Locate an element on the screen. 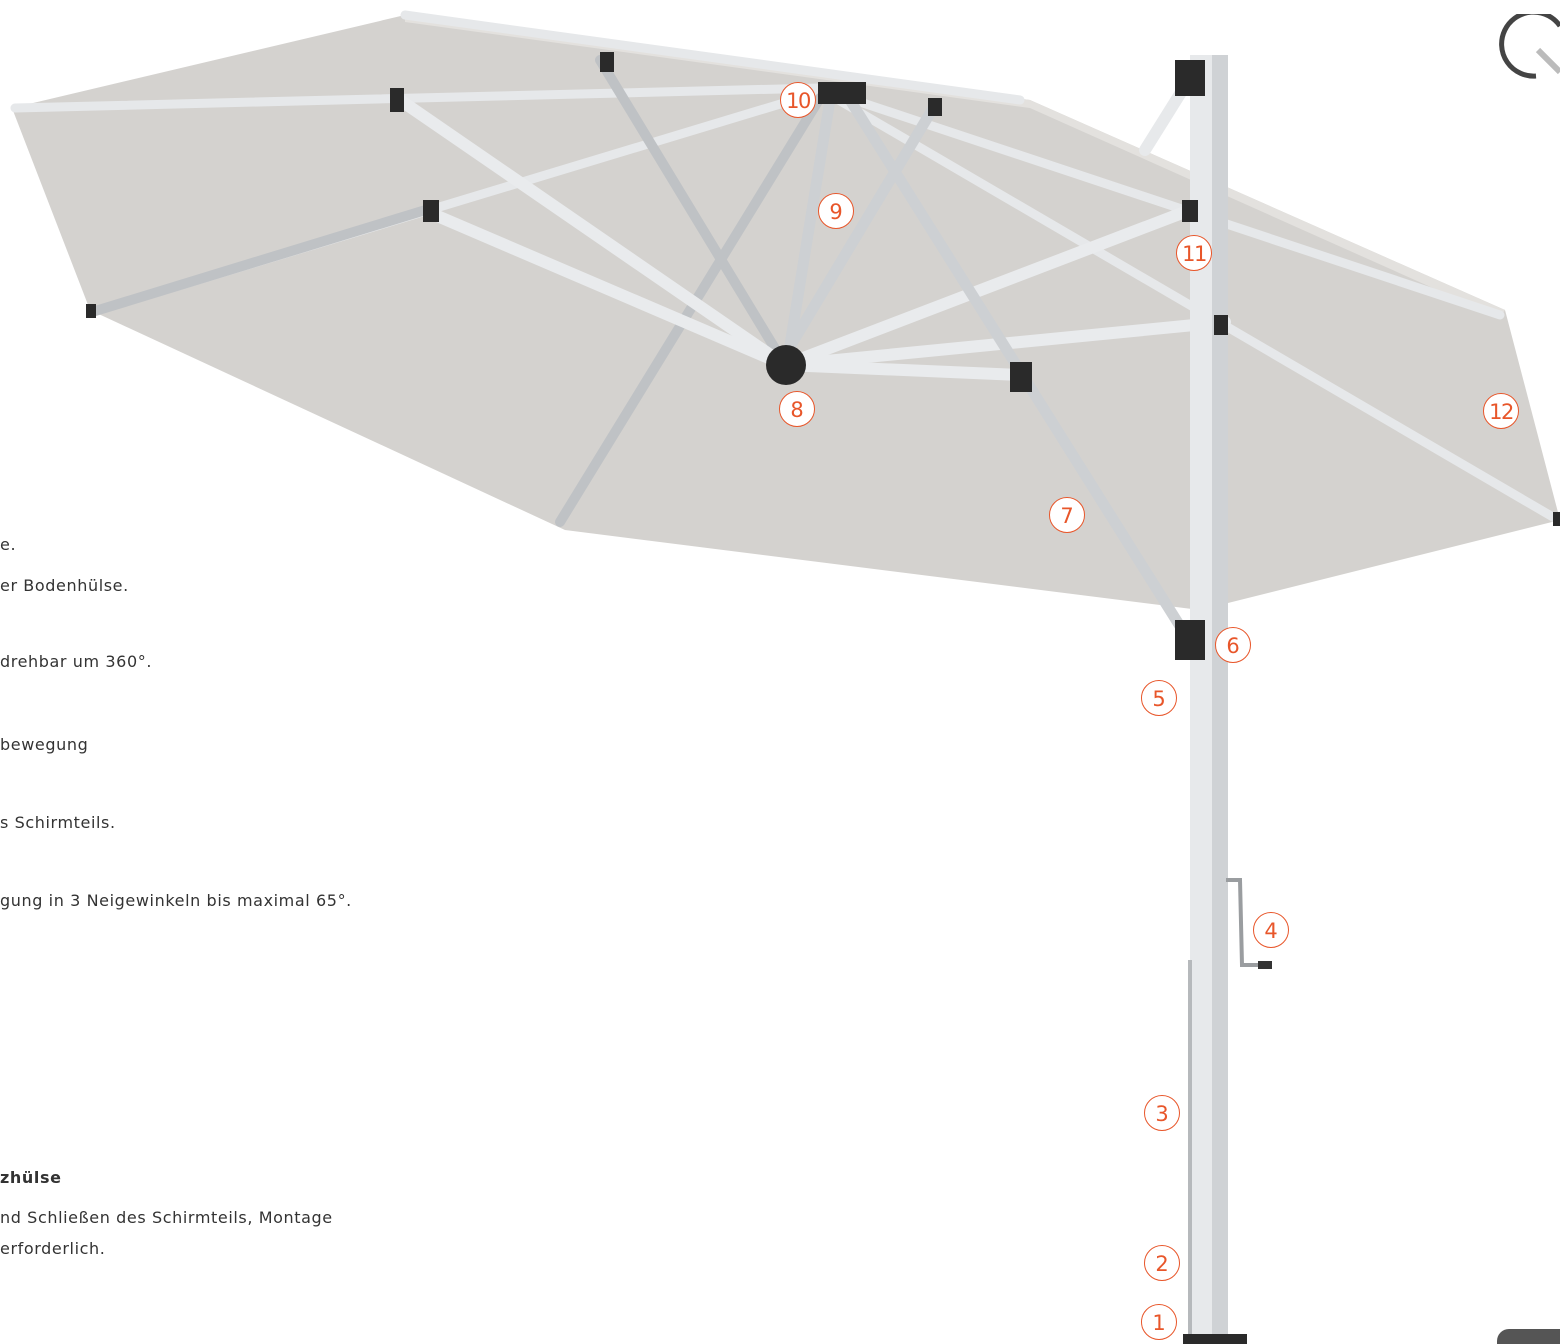 The width and height of the screenshot is (1560, 1344). callout-5: 5 is located at coordinates (1159, 698).